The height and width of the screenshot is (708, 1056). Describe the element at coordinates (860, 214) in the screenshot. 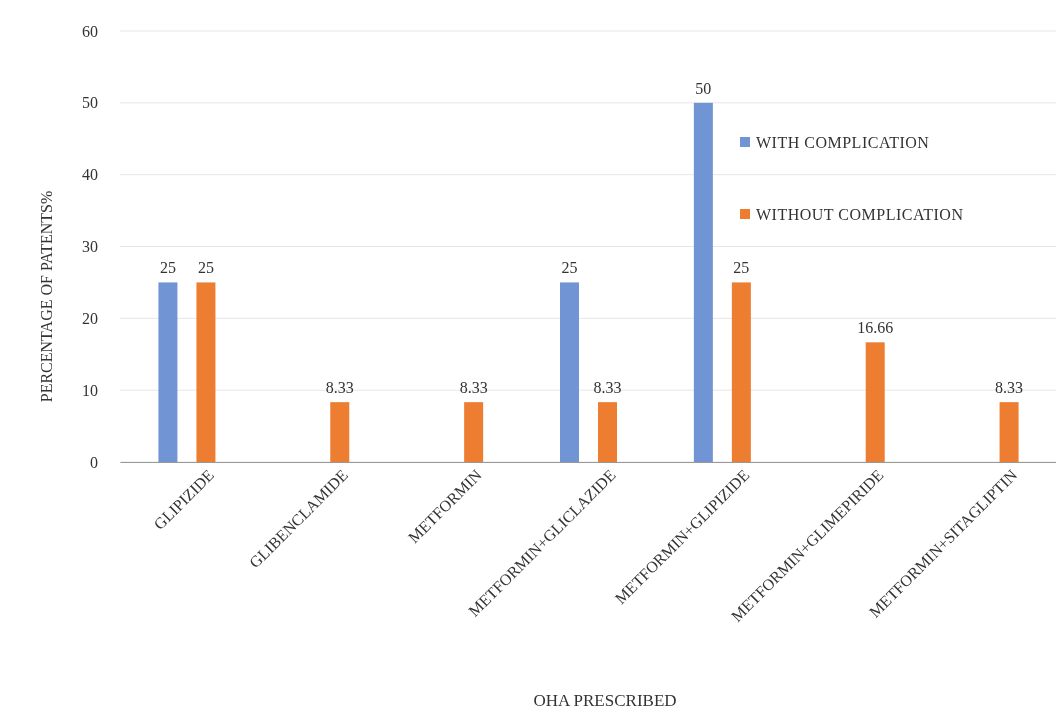

I see `legend-label: WITHOUT COMPLICATION` at that location.